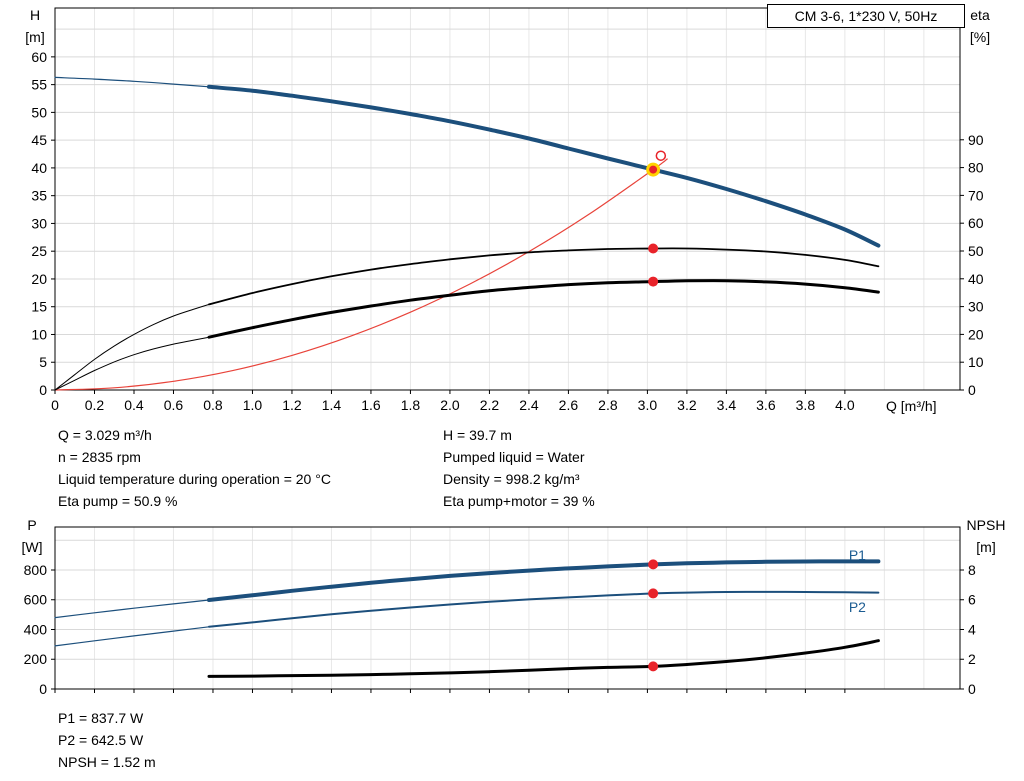 This screenshot has height=781, width=1024. Describe the element at coordinates (39, 140) in the screenshot. I see `tick-label-left: 45` at that location.